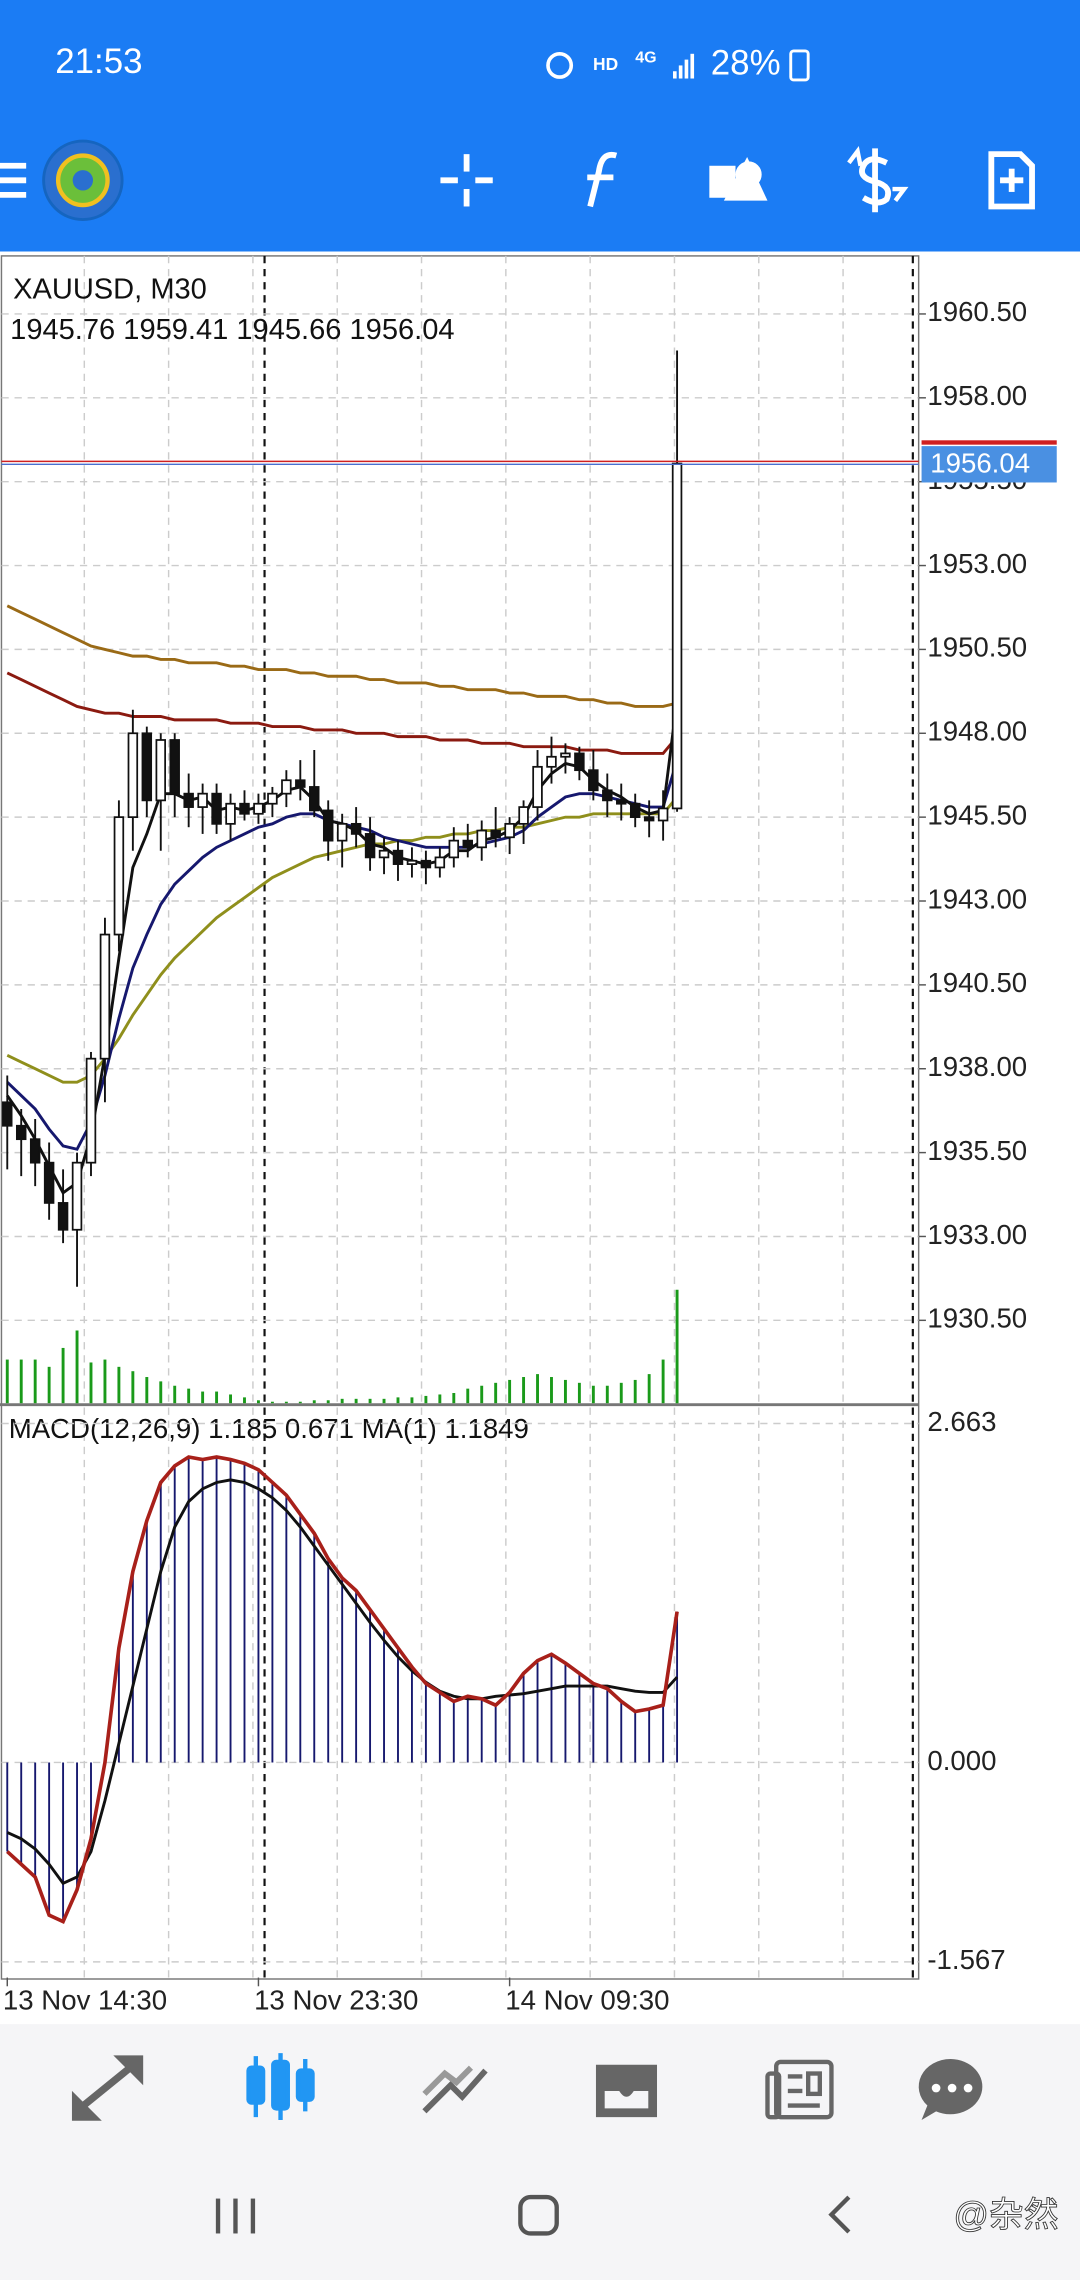  I want to click on chat-tab, so click(950, 2089).